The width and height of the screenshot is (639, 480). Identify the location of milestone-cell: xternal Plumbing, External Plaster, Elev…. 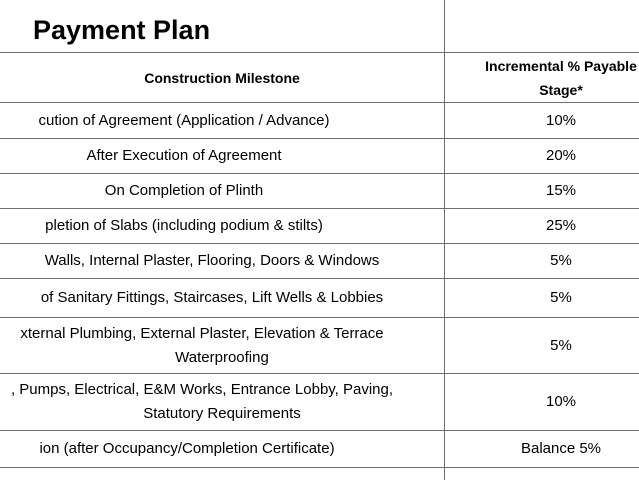
(202, 333).